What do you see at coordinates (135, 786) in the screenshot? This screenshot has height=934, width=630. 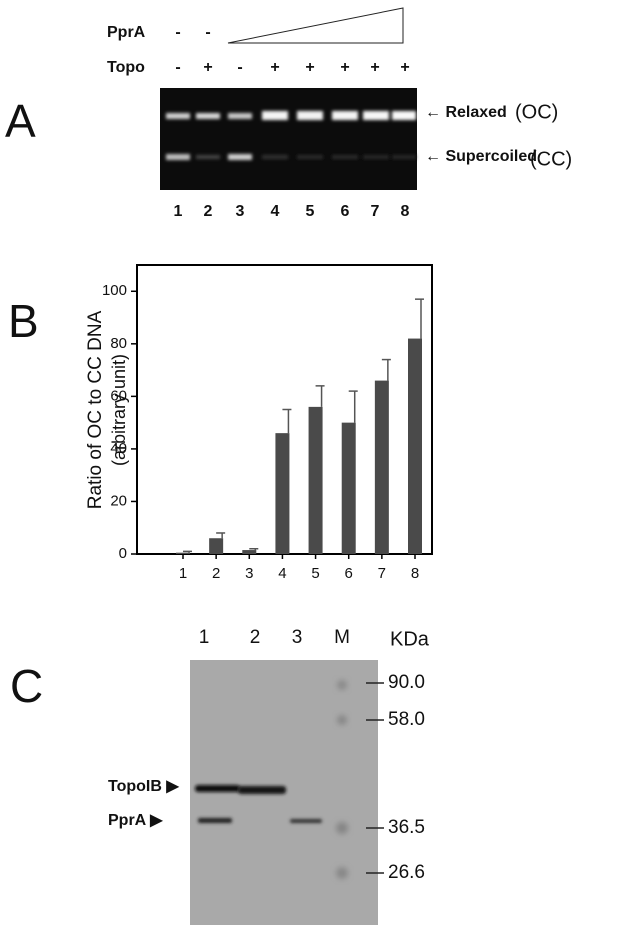 I see `band-name: TopoIB` at bounding box center [135, 786].